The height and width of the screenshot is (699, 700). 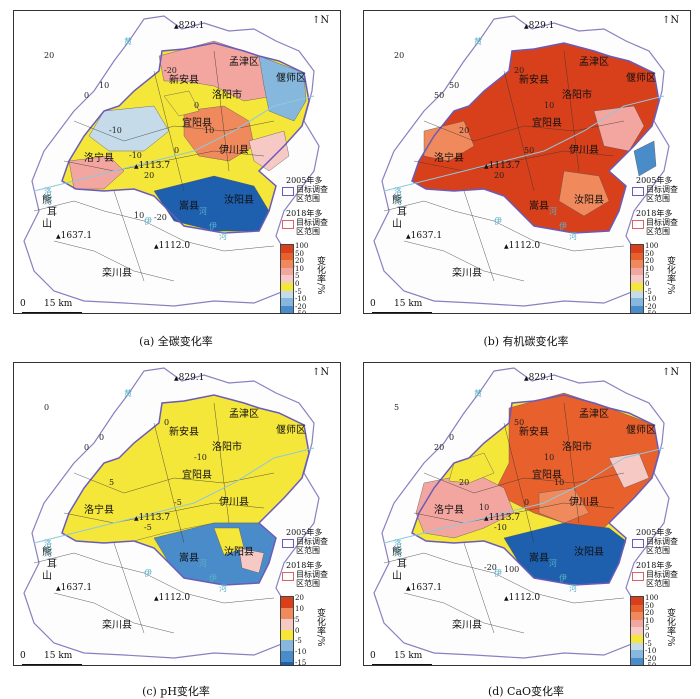 What do you see at coordinates (526, 341) in the screenshot?
I see `caption-b: (b) 有机碳变化率` at bounding box center [526, 341].